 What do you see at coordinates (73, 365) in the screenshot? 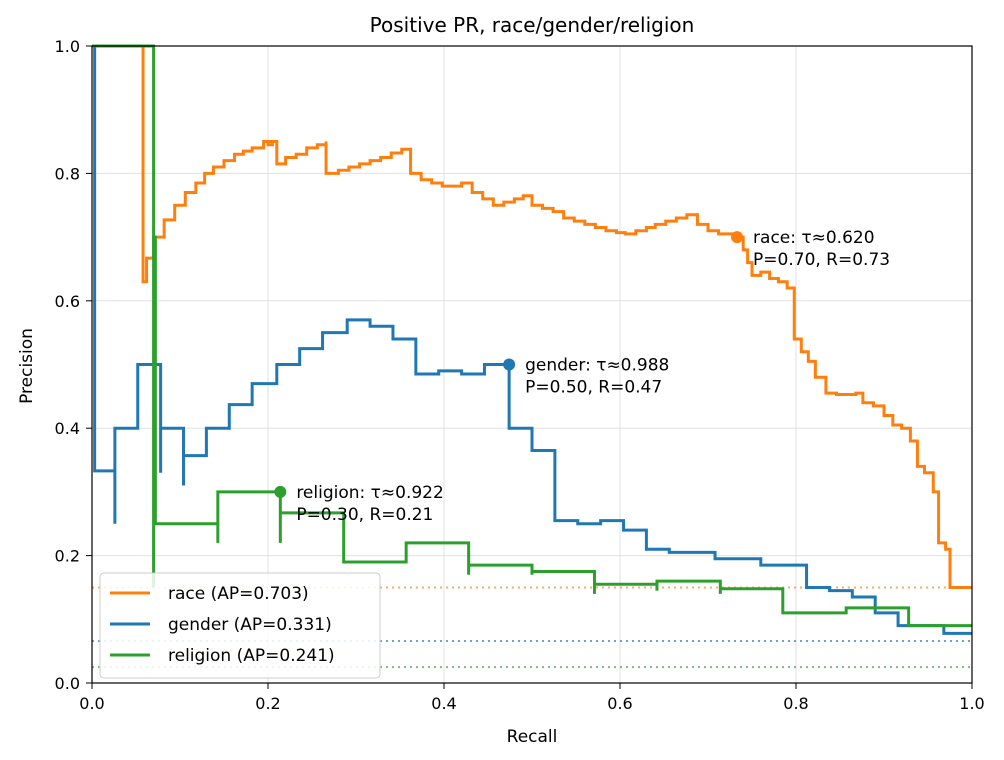
I see `y-axis-ticks: 0.0 0.2 0.4 0.6 0.8 1.0` at bounding box center [73, 365].